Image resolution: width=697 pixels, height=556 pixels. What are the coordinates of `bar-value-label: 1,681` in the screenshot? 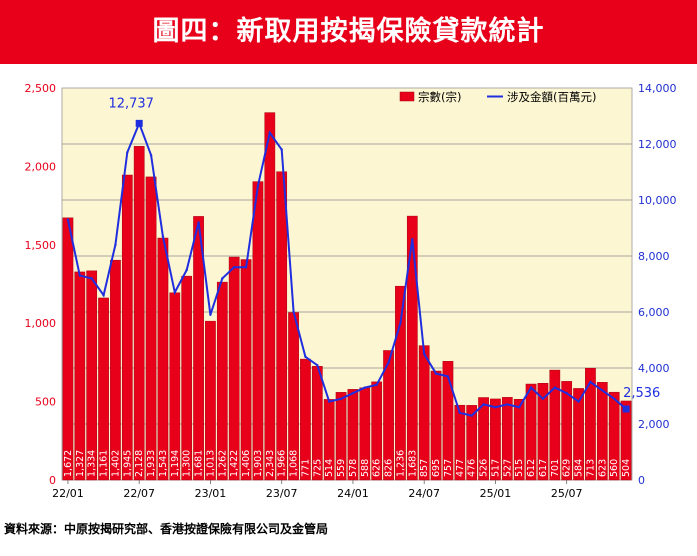 It's located at (199, 463).